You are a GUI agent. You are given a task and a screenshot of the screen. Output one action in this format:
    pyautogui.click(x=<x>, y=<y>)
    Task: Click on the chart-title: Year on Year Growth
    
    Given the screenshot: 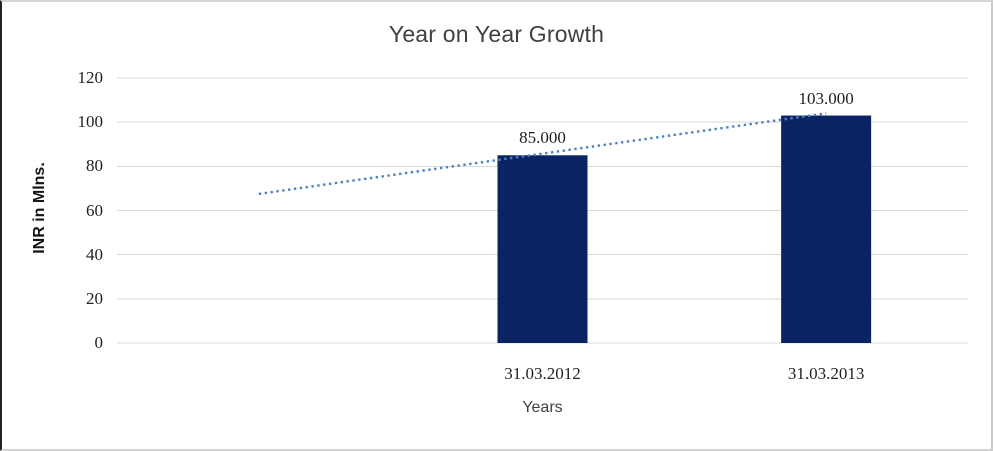 What is the action you would take?
    pyautogui.click(x=496, y=34)
    